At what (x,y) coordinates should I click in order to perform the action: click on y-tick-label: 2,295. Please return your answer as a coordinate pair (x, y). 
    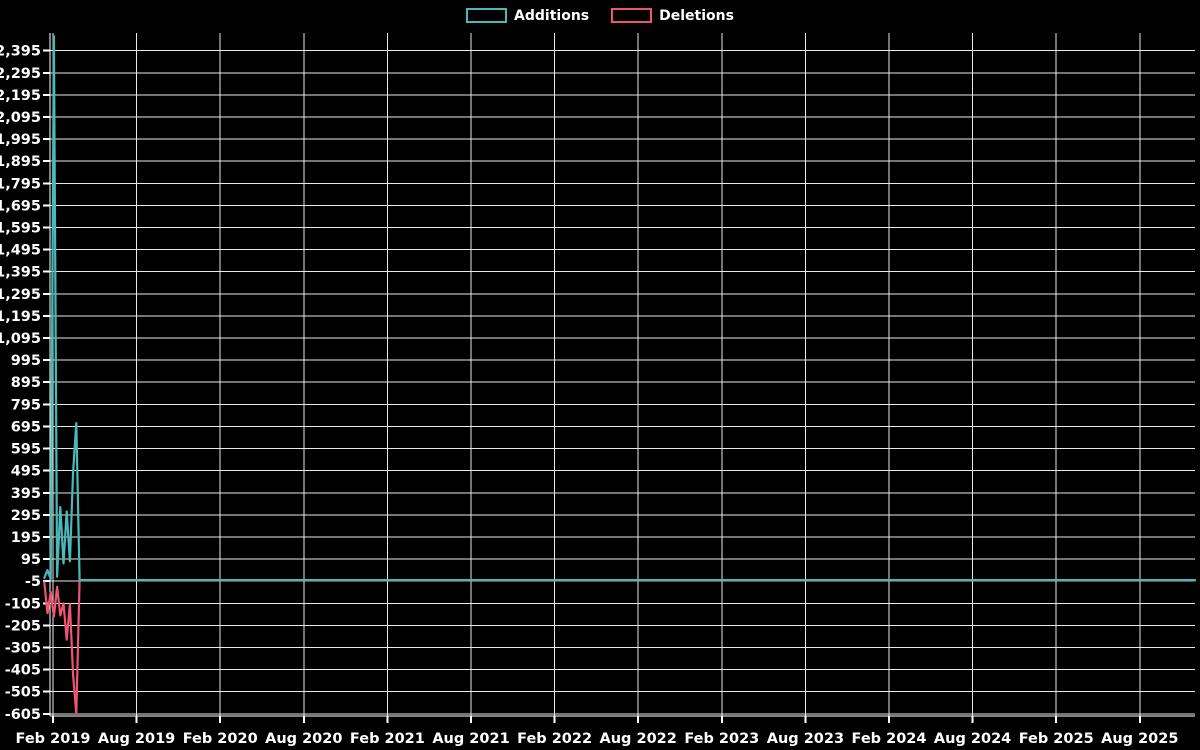
    Looking at the image, I should click on (20, 74).